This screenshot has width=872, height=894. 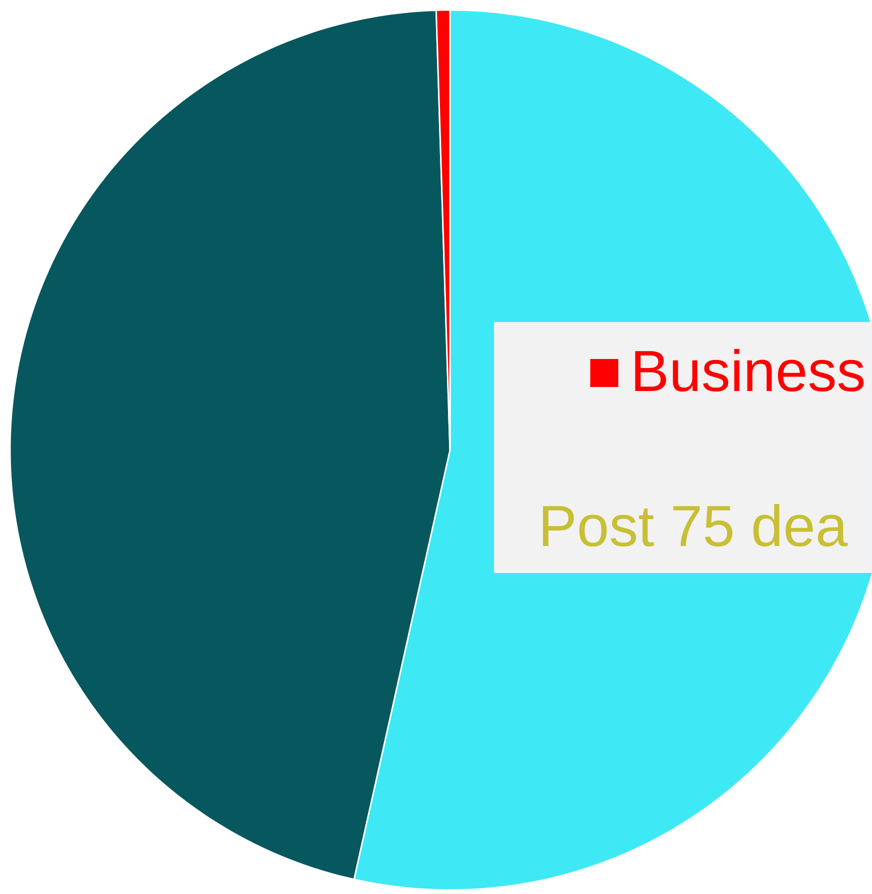 I want to click on legend-label: Business, so click(x=749, y=370).